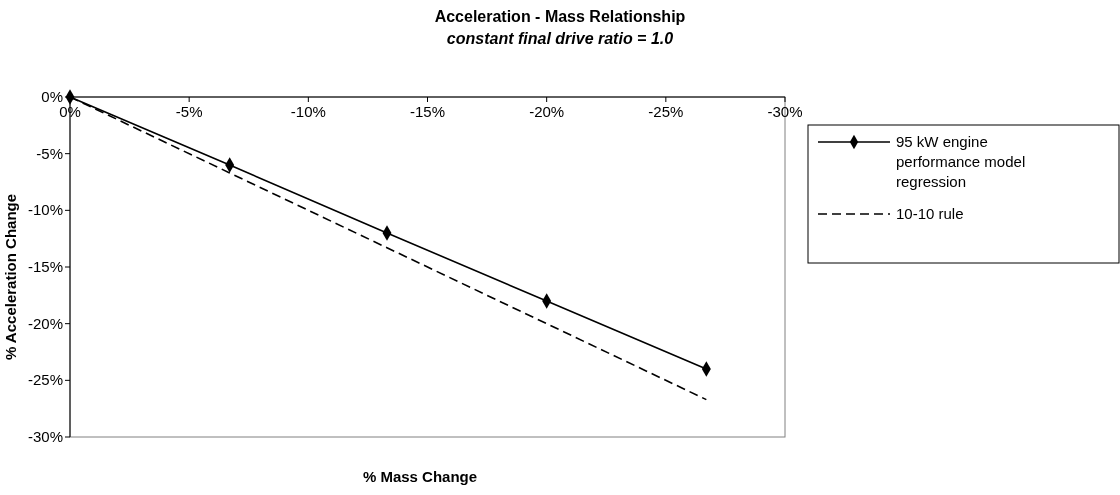 This screenshot has width=1120, height=495. Describe the element at coordinates (49, 153) in the screenshot. I see `y-tick-label: -5%` at that location.